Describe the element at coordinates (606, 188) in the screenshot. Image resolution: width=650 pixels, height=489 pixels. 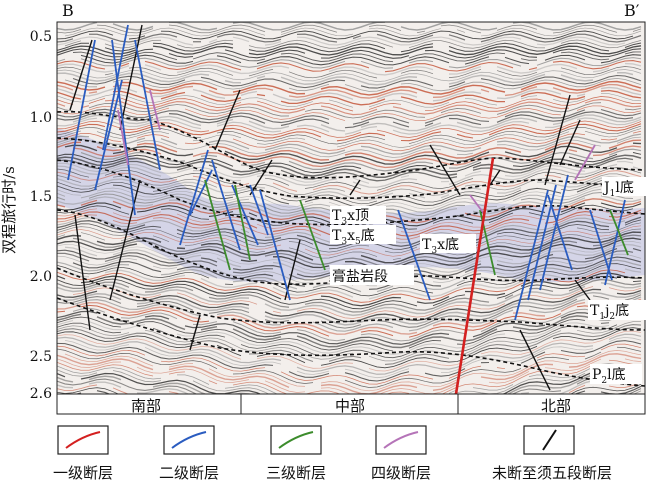
I see `horizon-j1-base: J` at that location.